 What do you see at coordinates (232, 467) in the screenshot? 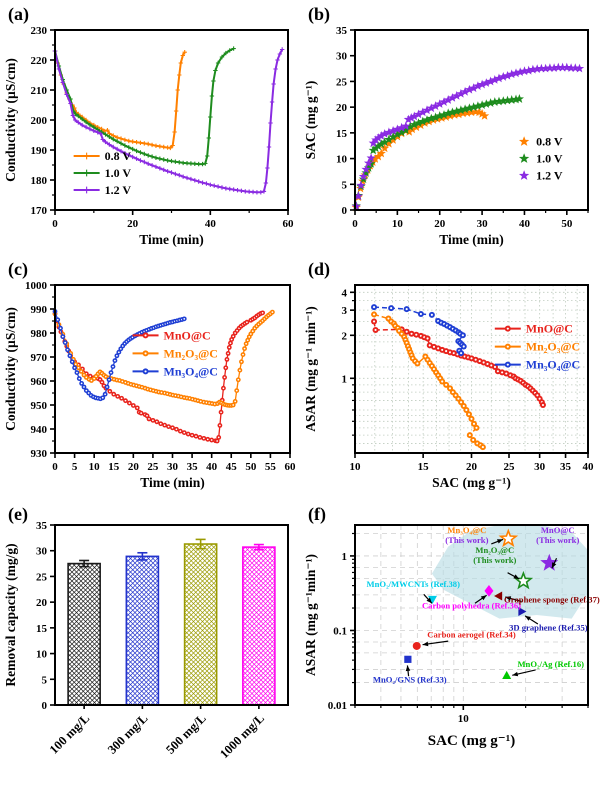
I see `svg-text: 45` at bounding box center [232, 467].